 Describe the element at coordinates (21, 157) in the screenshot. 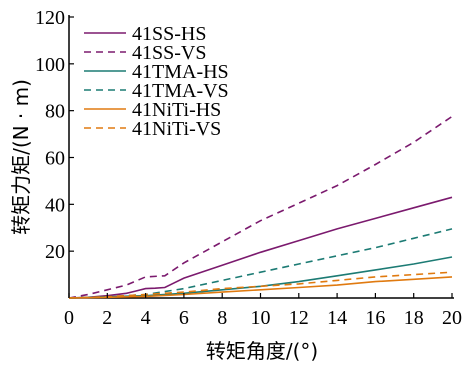

I see `y-axis-title: 转矩力矩/(N · m)` at that location.